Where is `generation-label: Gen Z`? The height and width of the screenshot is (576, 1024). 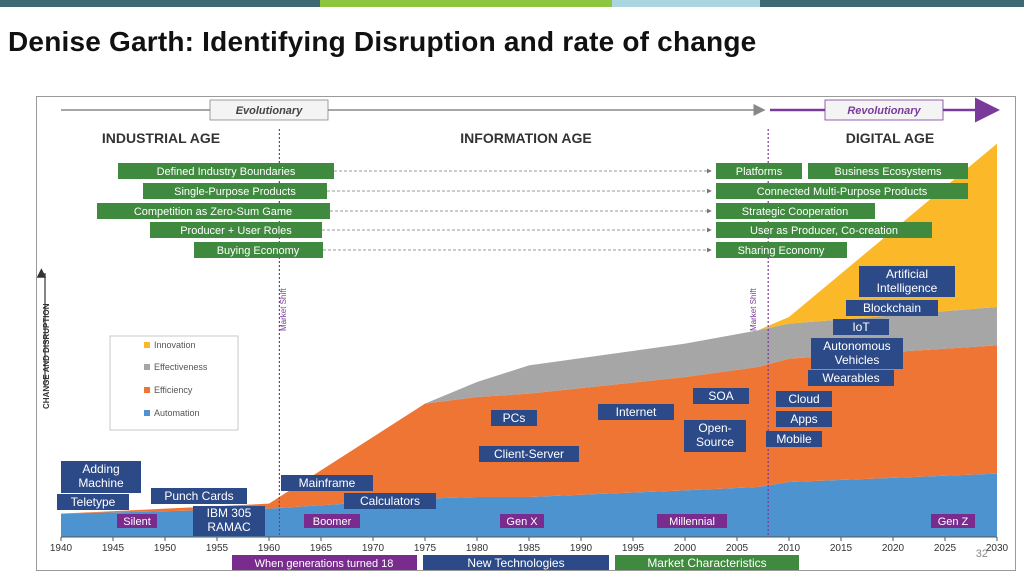
generation-label: Gen Z is located at coordinates (953, 522).